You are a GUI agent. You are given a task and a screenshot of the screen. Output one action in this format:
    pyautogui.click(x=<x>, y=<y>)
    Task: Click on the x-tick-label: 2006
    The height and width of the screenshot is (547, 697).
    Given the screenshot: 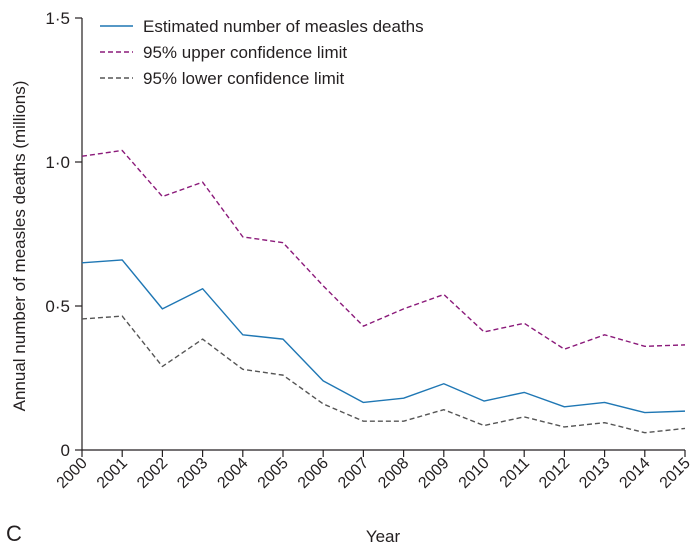 What is the action you would take?
    pyautogui.click(x=313, y=473)
    